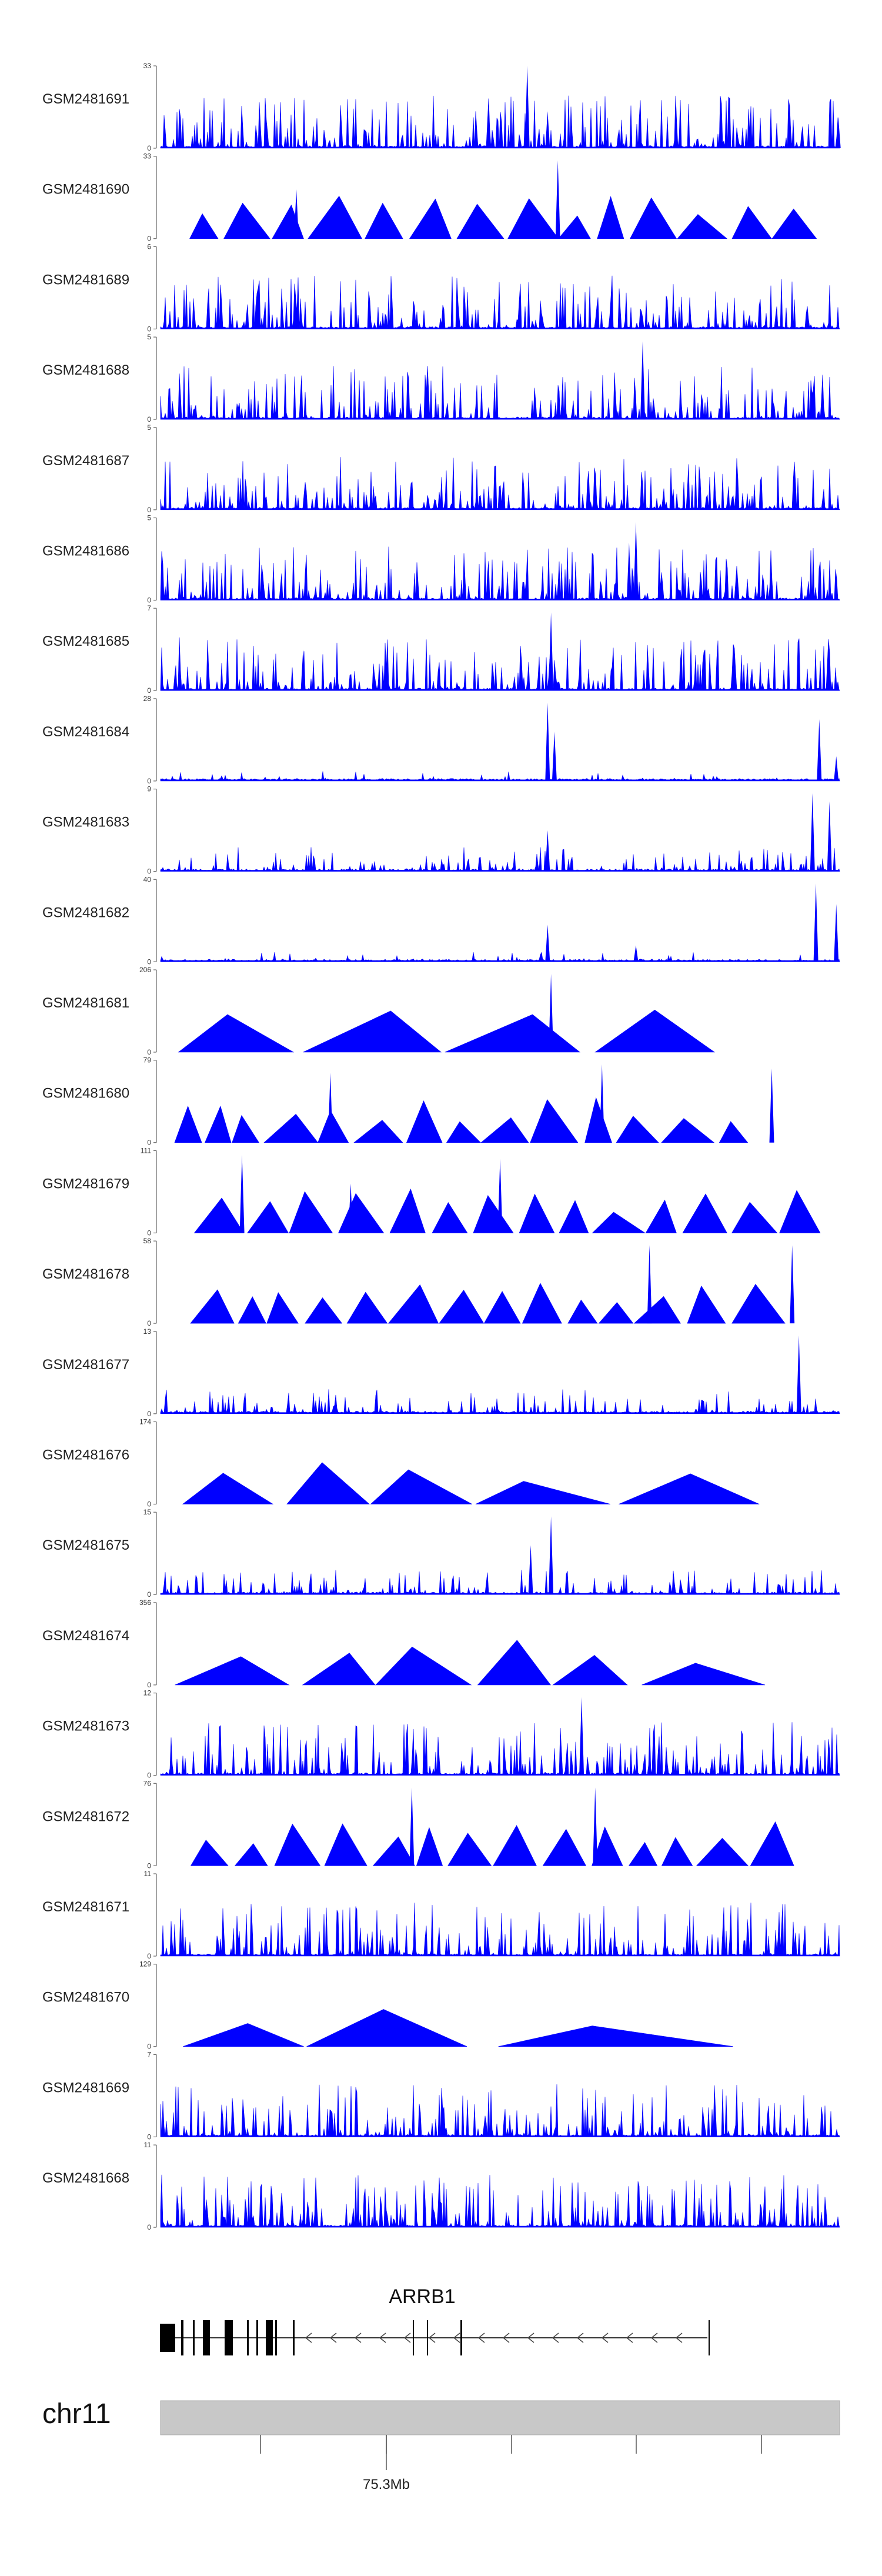 The height and width of the screenshot is (2576, 882). I want to click on track-label: GSM2481689, so click(85, 280).